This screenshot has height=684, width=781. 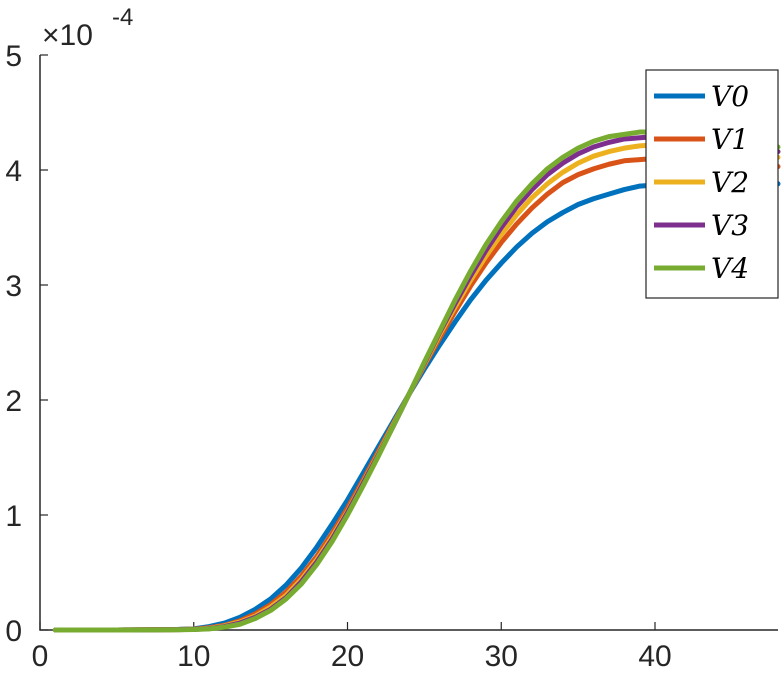 What do you see at coordinates (730, 182) in the screenshot?
I see `legend-label-v2: V2` at bounding box center [730, 182].